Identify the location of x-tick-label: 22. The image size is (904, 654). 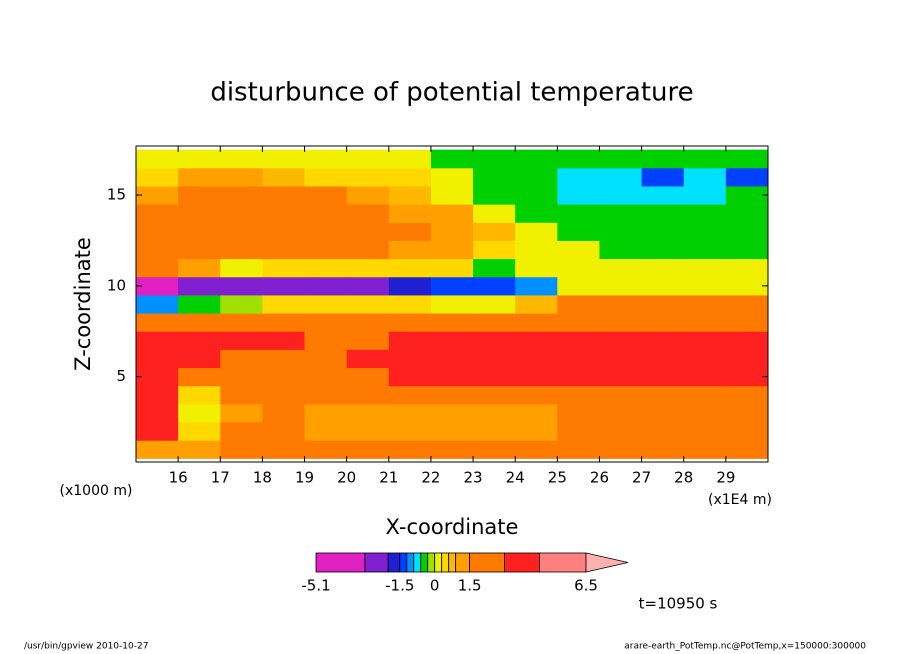
(430, 478).